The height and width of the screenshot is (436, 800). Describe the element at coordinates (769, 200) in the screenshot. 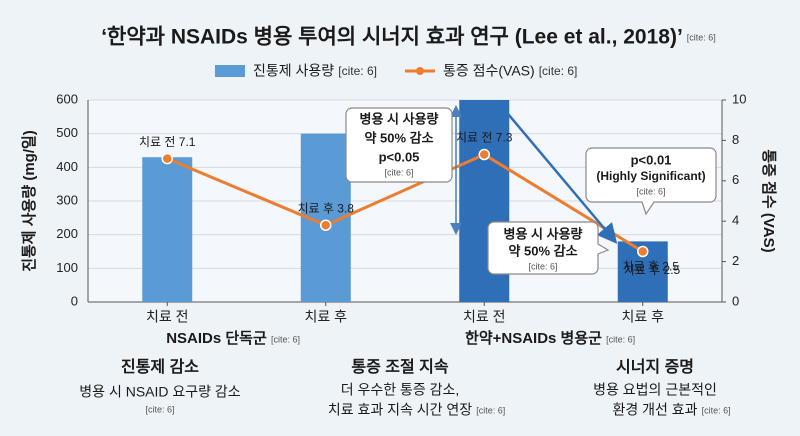

I see `y2-axis-label: 통증 점수 (VAS)` at that location.